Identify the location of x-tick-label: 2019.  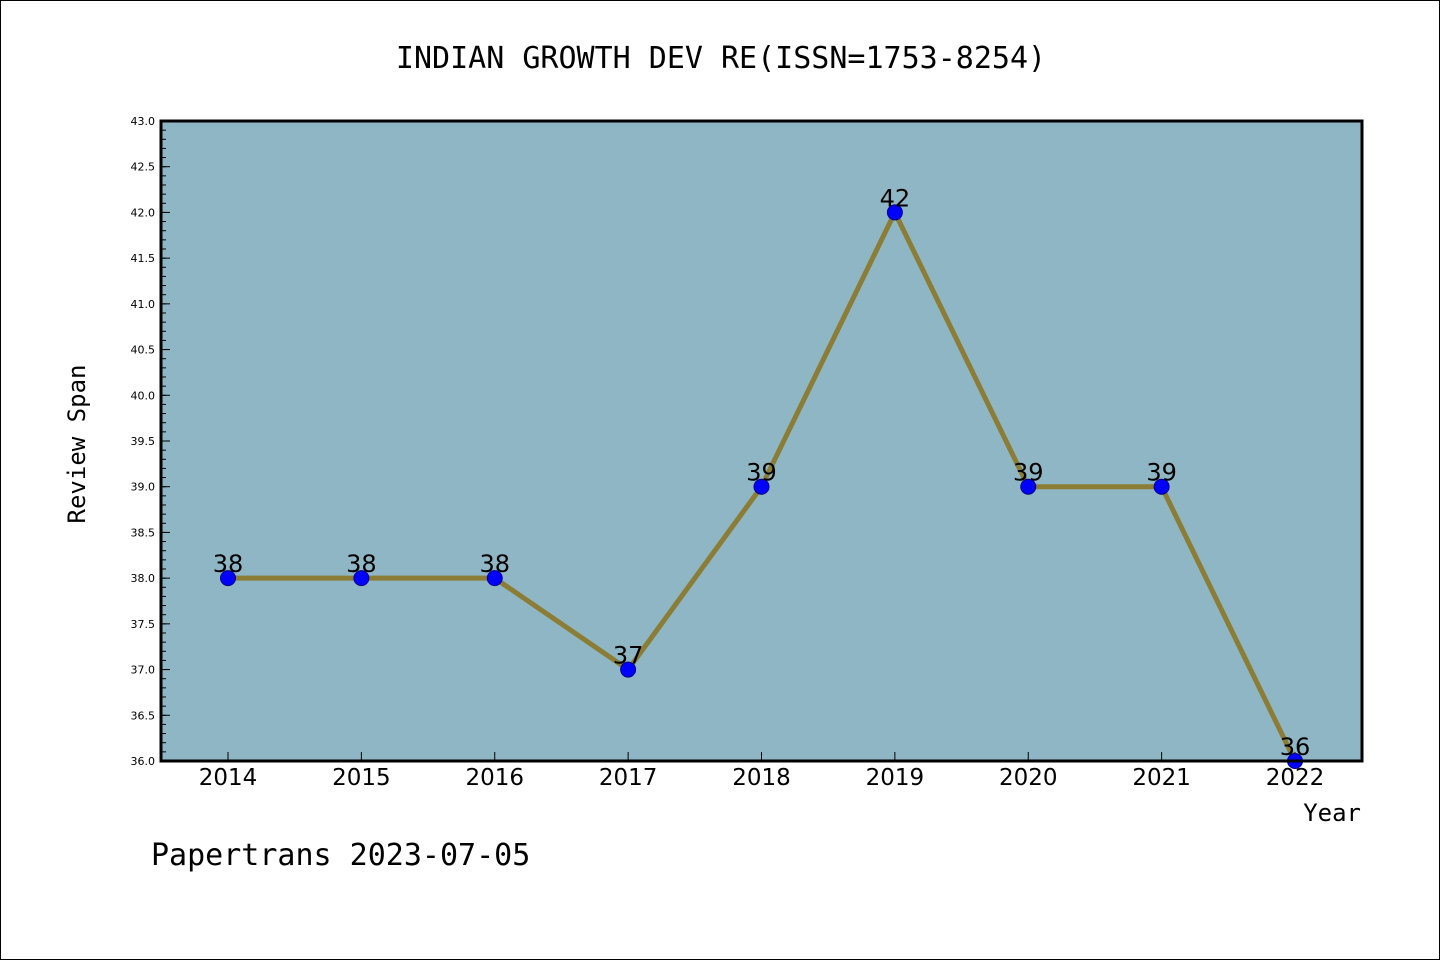
(895, 778).